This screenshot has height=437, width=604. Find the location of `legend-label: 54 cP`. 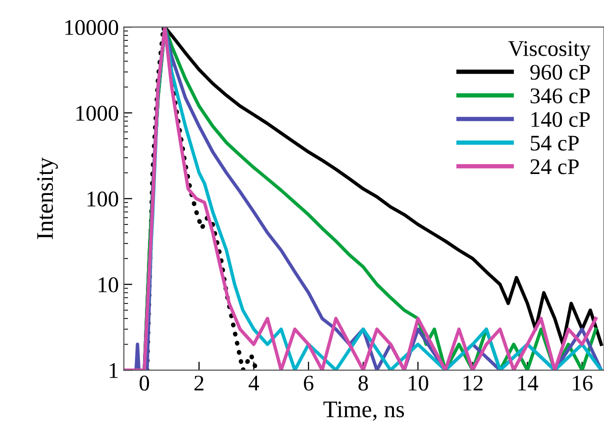

legend-label: 54 cP is located at coordinates (554, 143).